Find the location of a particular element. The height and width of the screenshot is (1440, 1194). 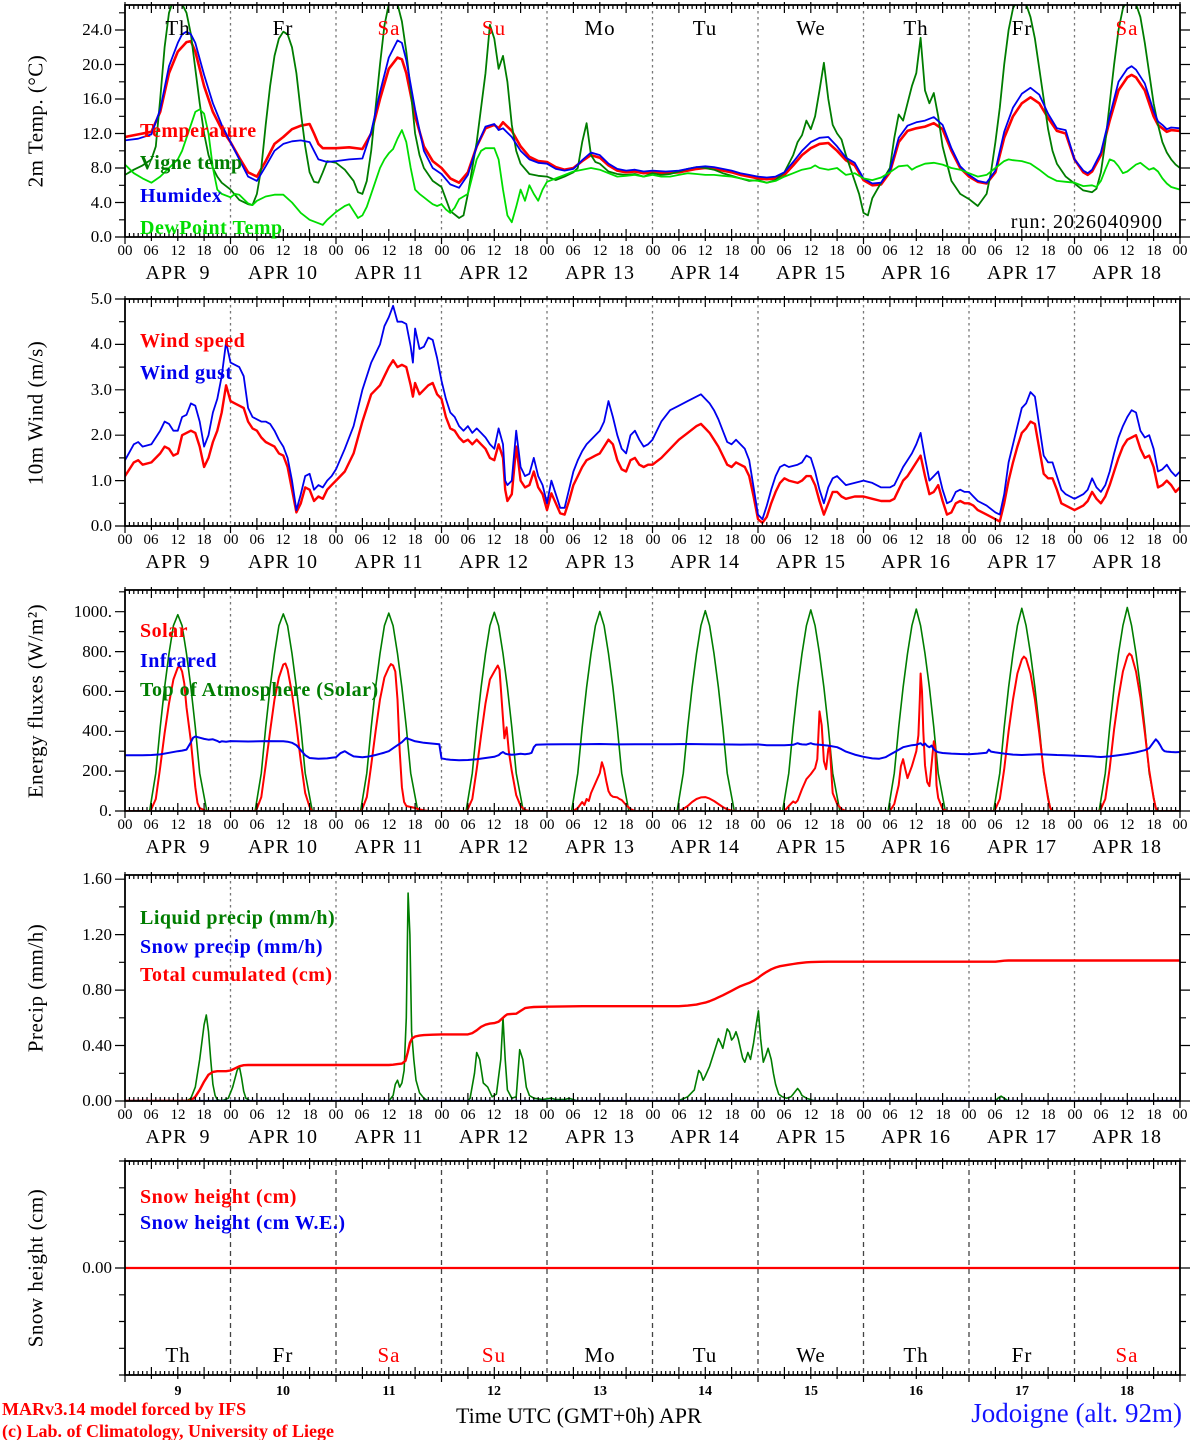

dow-bottom-We-6: We is located at coordinates (811, 1355).